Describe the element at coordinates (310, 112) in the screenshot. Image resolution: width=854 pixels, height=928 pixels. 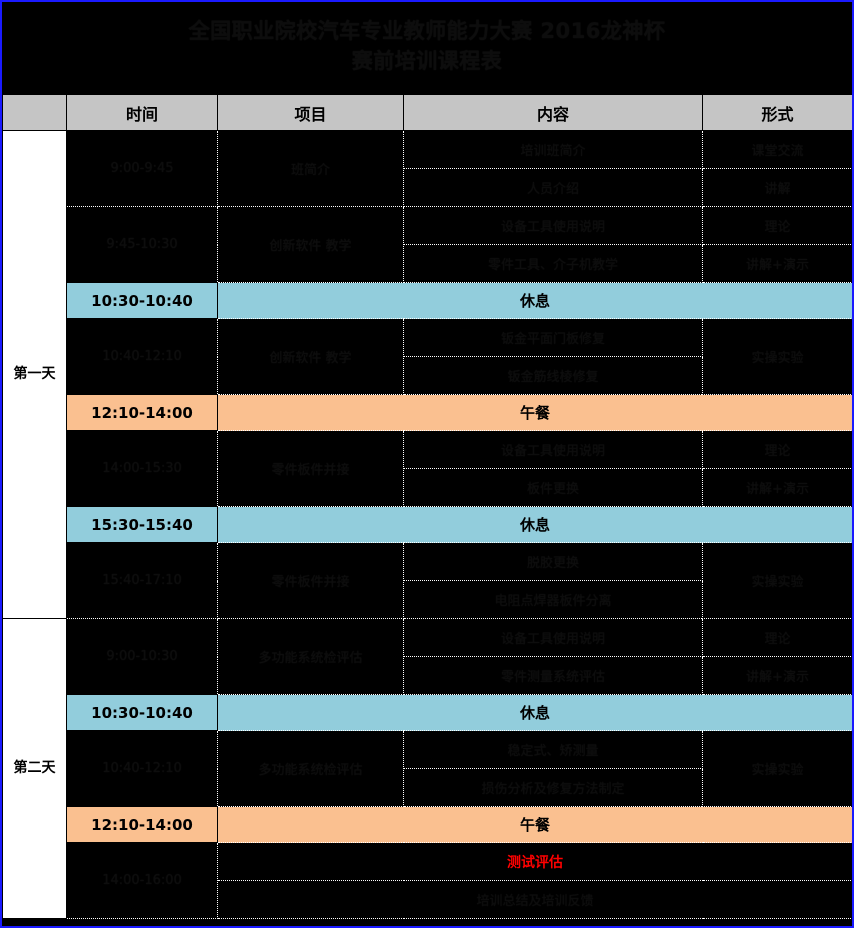
I see `col-header-project: 项目` at that location.